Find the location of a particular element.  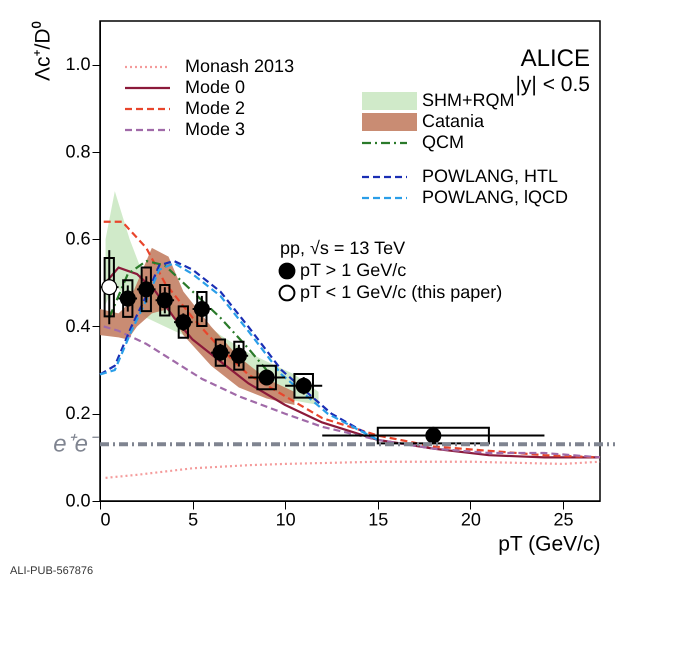

x-tick-label: 20 is located at coordinates (470, 520).